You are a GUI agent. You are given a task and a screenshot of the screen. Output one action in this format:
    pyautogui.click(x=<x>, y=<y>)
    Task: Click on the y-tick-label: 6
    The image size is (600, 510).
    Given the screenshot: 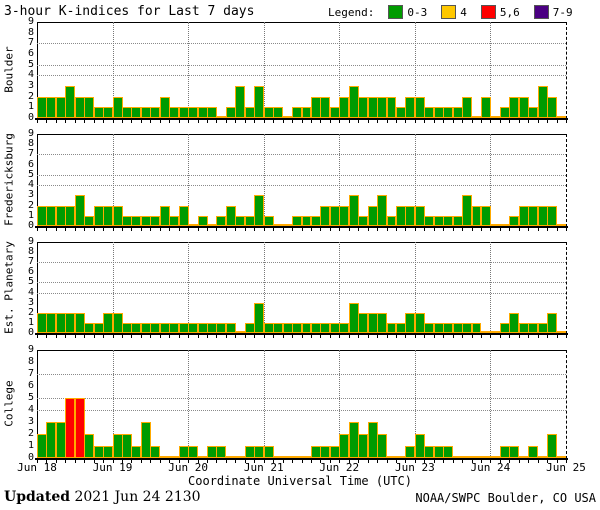 What is the action you would take?
    pyautogui.click(x=30, y=385)
    